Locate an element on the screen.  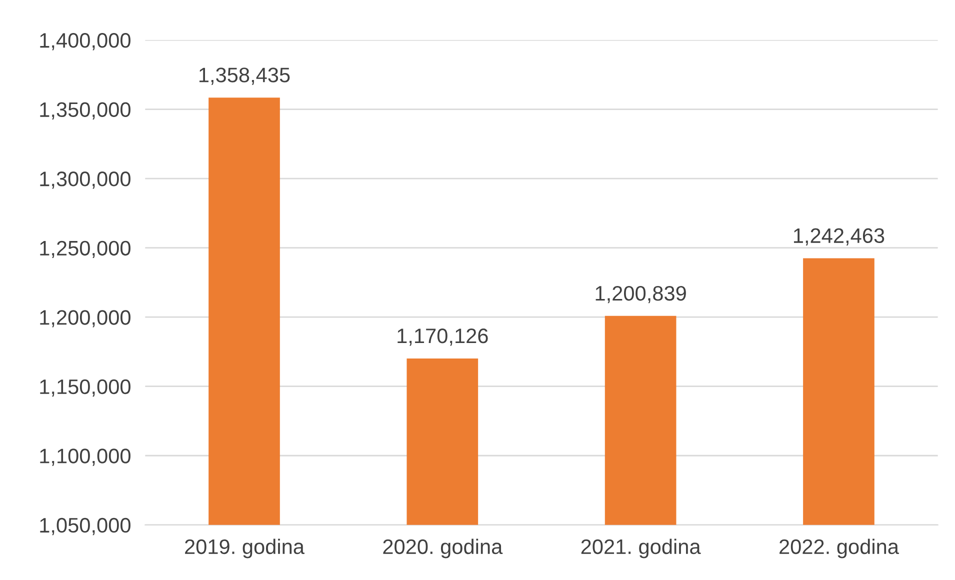
data-label: 1,358,435 is located at coordinates (244, 76).